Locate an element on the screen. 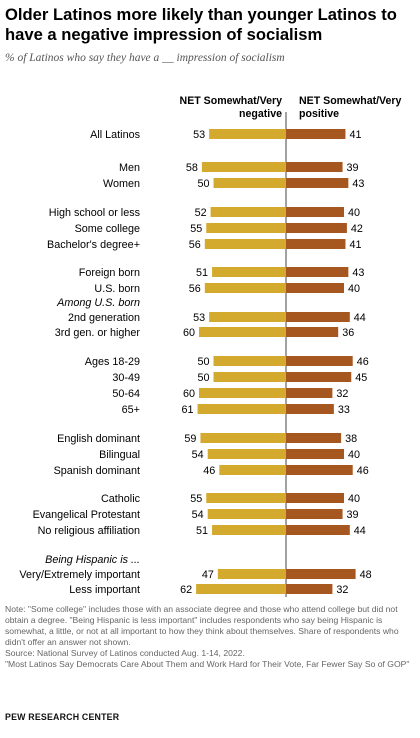 This screenshot has width=420, height=738. row-label: Ages 18-29 is located at coordinates (112, 362).